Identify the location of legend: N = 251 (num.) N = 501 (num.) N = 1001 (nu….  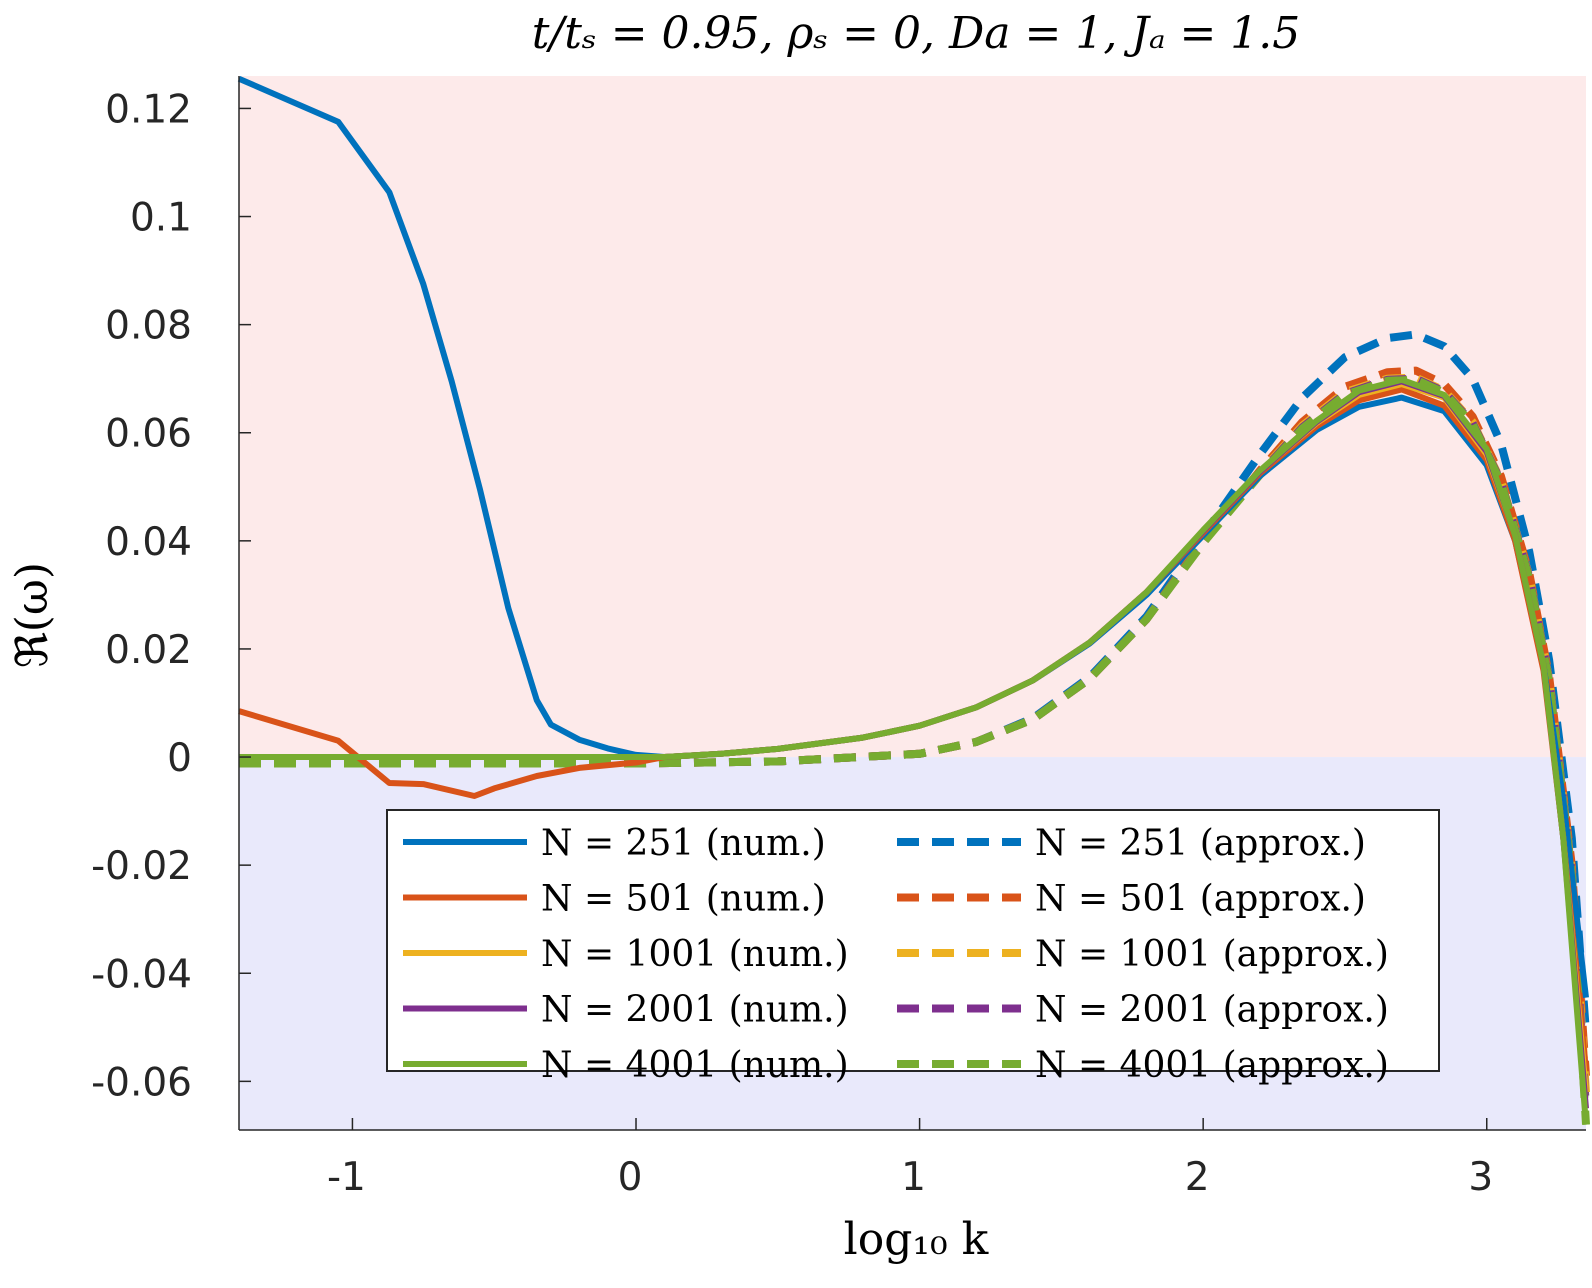
(913, 947).